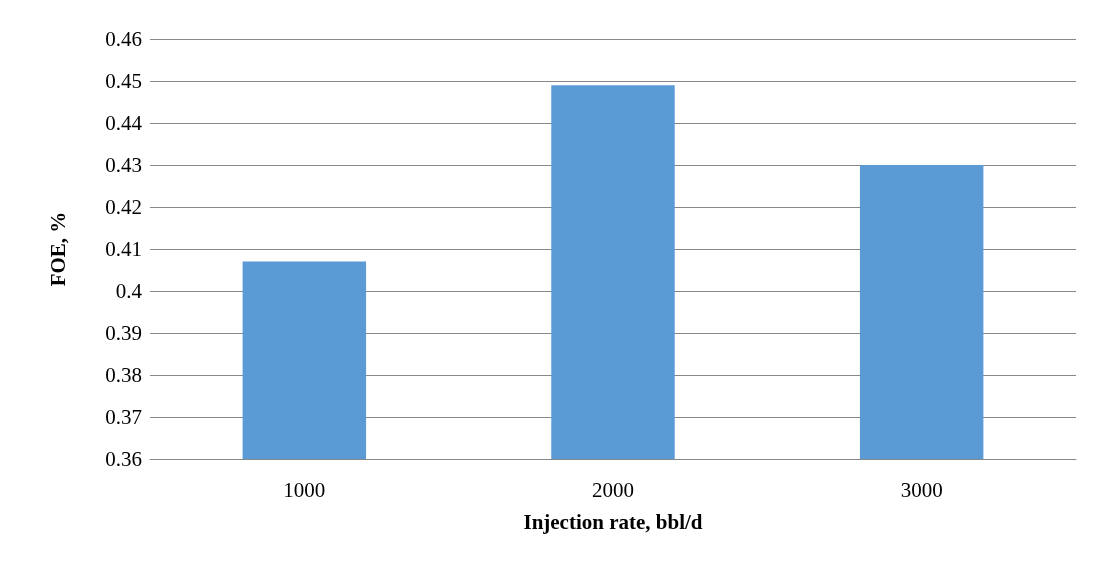  Describe the element at coordinates (123, 333) in the screenshot. I see `y-tick-label: 0.39` at that location.